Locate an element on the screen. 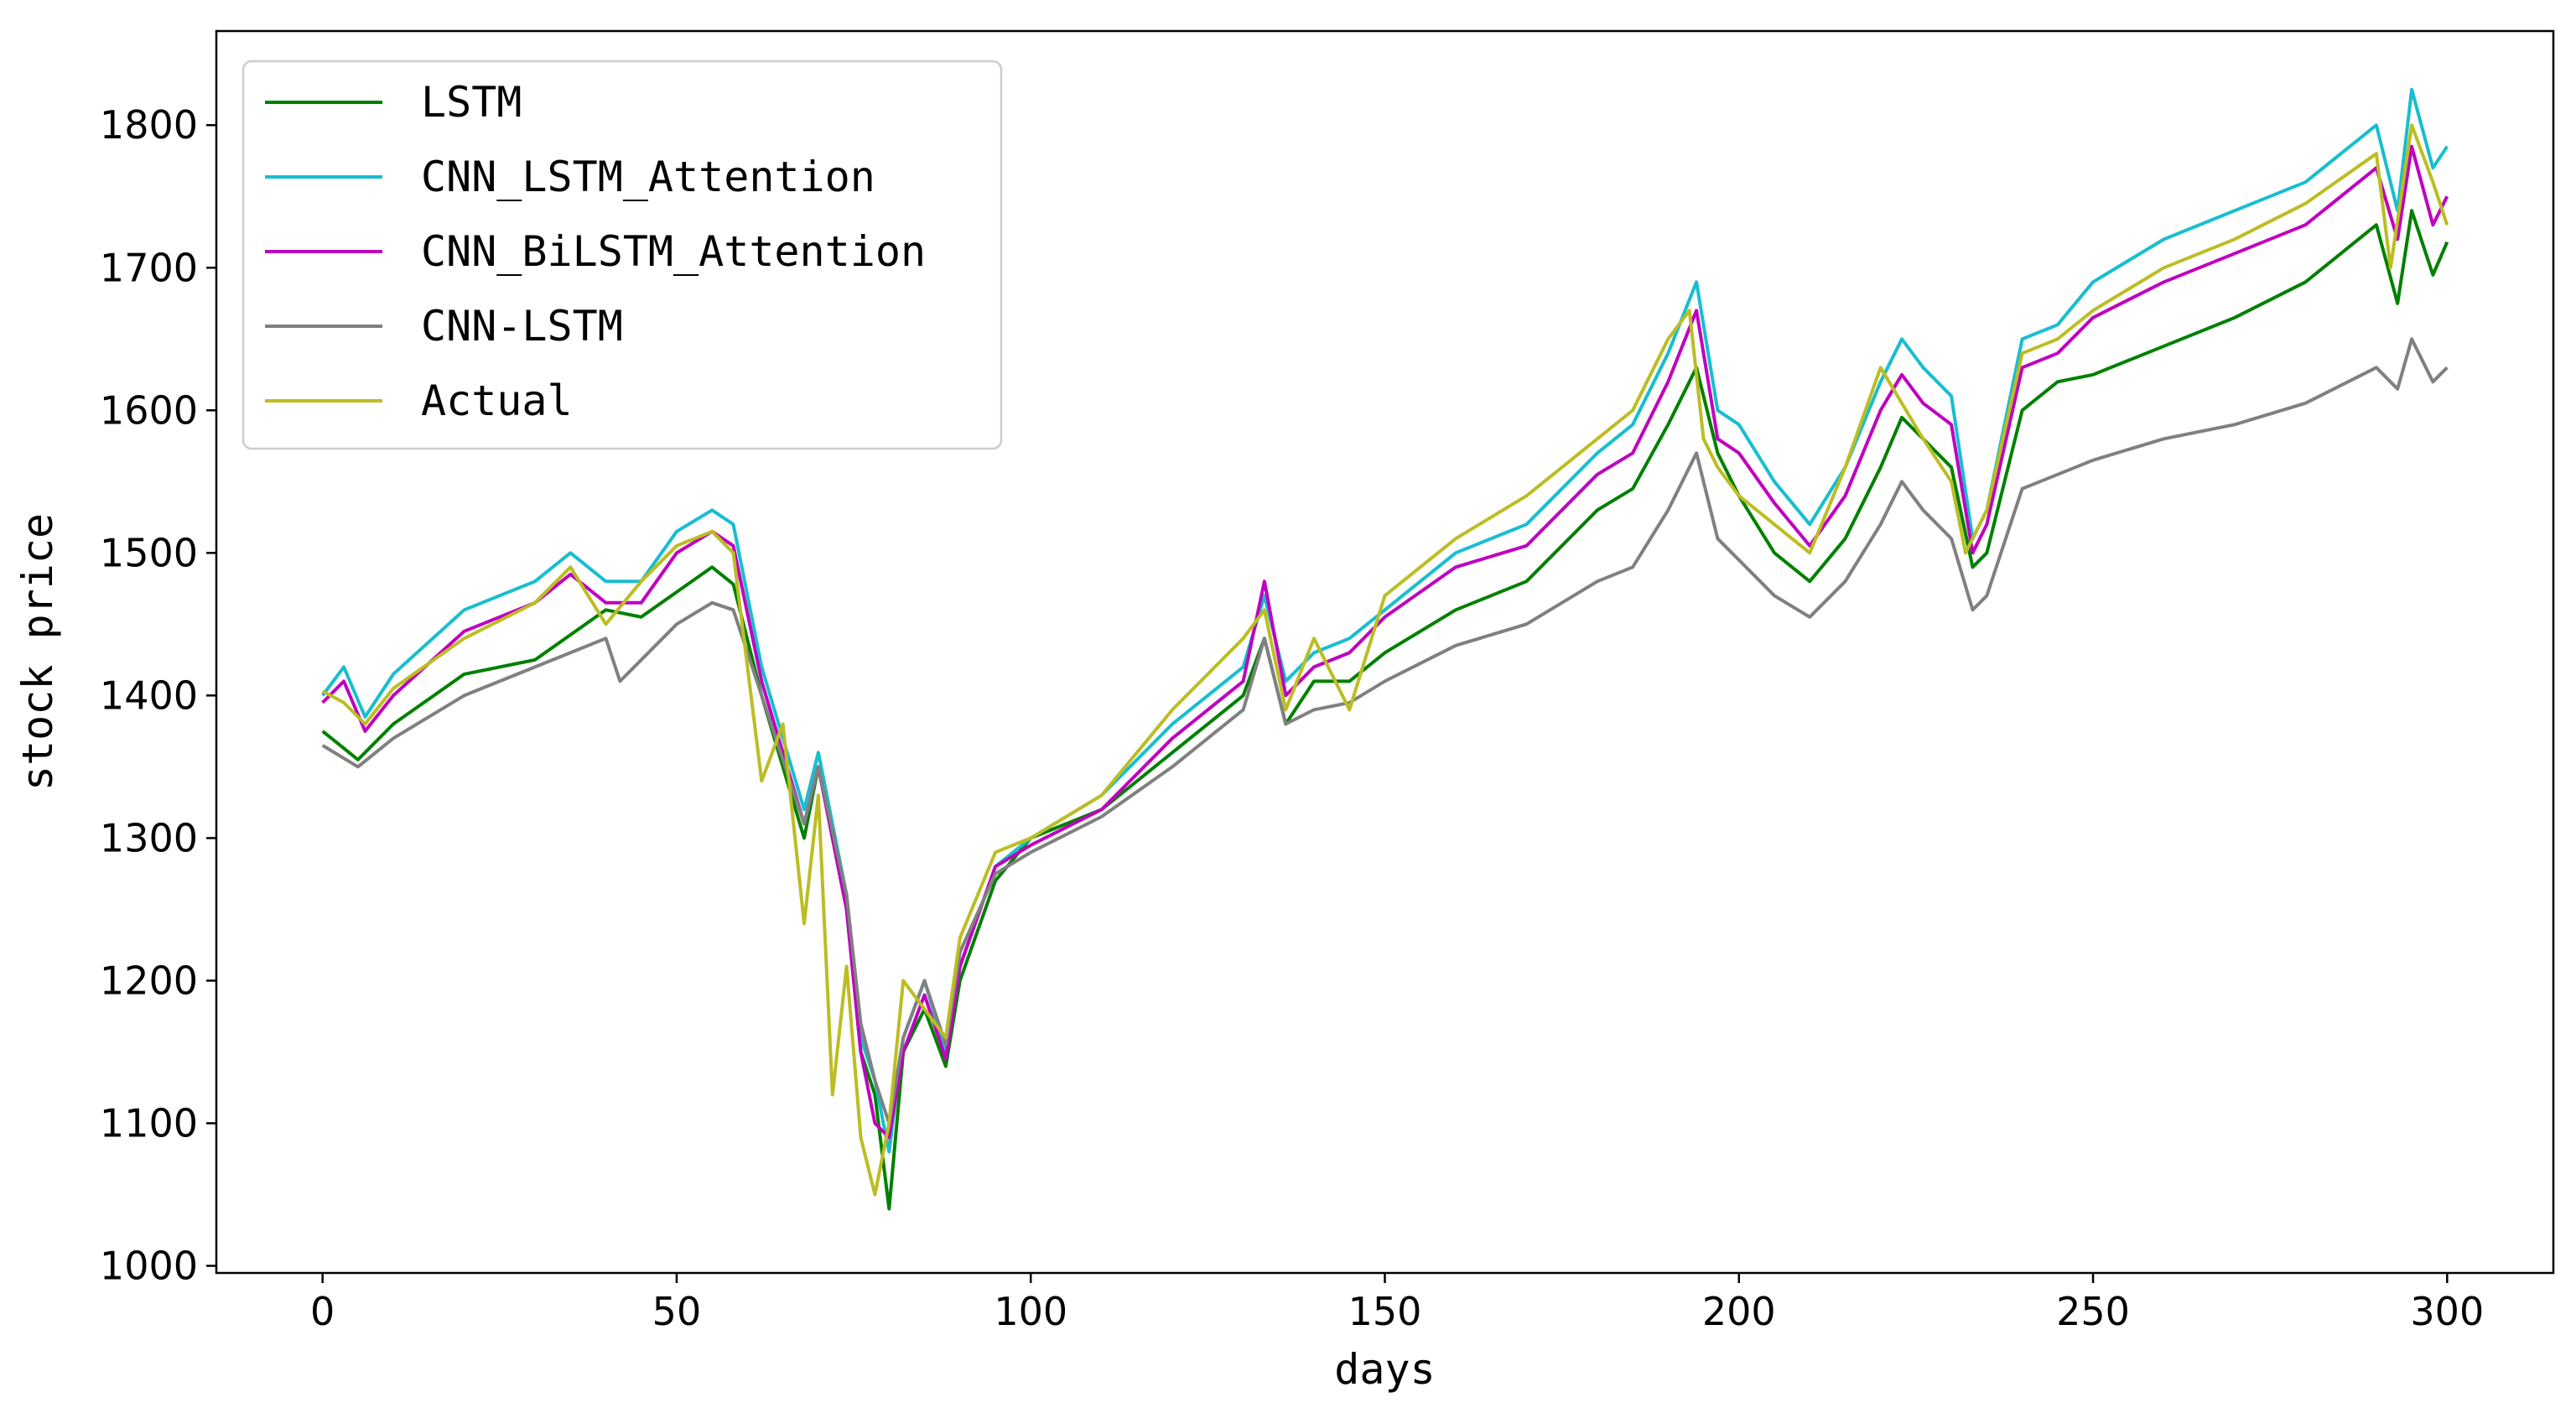 This screenshot has width=2576, height=1413. x-tick-label: 300 is located at coordinates (2447, 1312).